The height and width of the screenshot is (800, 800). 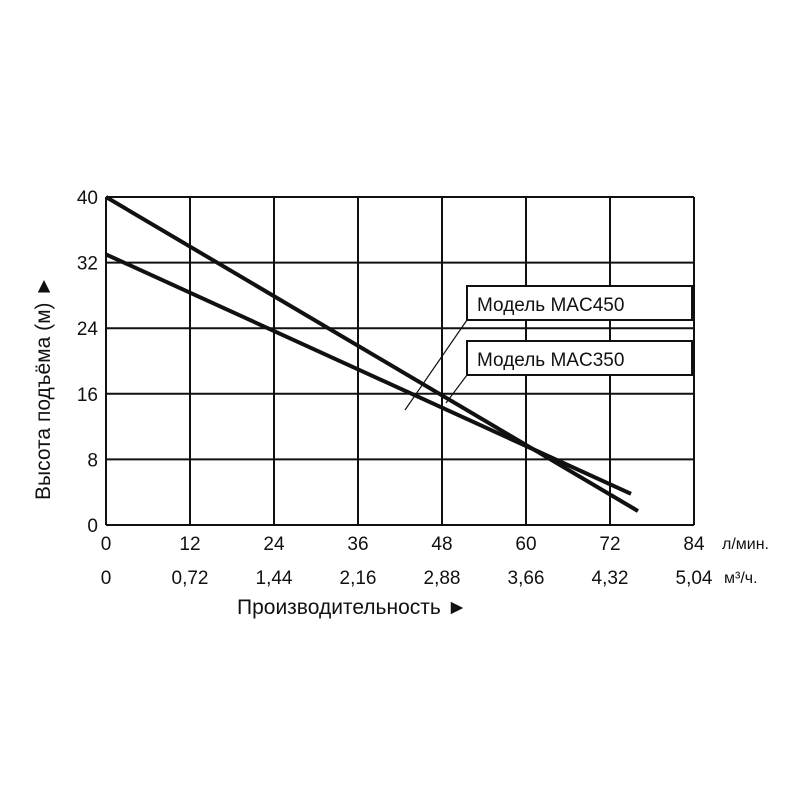 What do you see at coordinates (694, 544) in the screenshot?
I see `x-tick-label: 84` at bounding box center [694, 544].